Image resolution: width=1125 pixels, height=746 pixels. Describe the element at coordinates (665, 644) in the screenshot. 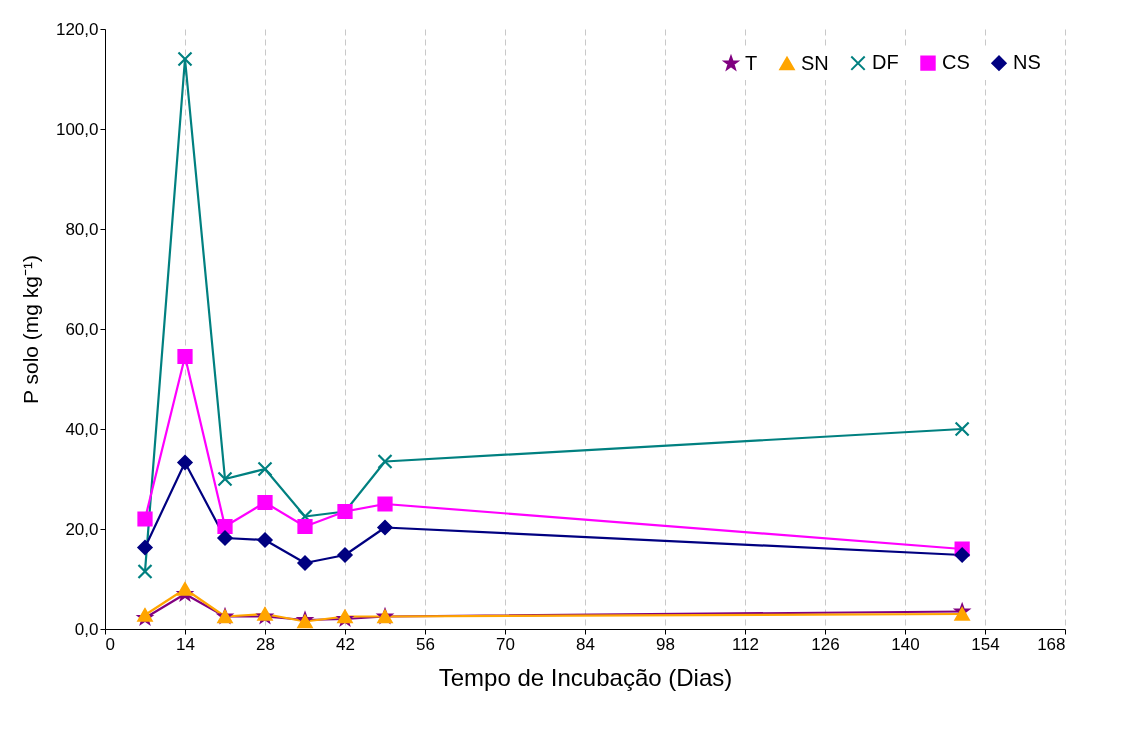

I see `x-tick-label: 98` at that location.